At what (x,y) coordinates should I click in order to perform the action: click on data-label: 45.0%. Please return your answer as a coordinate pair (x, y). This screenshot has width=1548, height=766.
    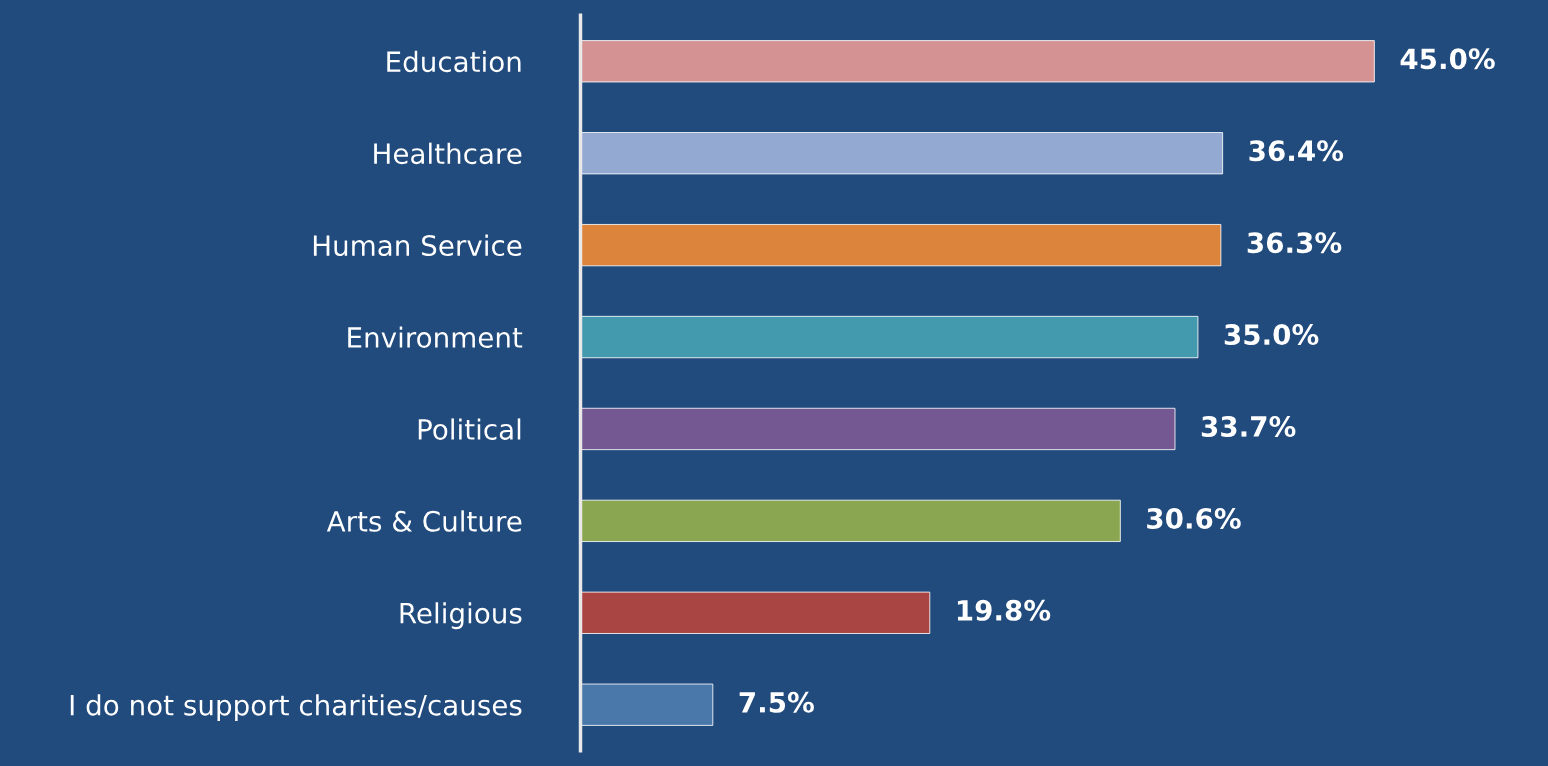
    Looking at the image, I should click on (1447, 59).